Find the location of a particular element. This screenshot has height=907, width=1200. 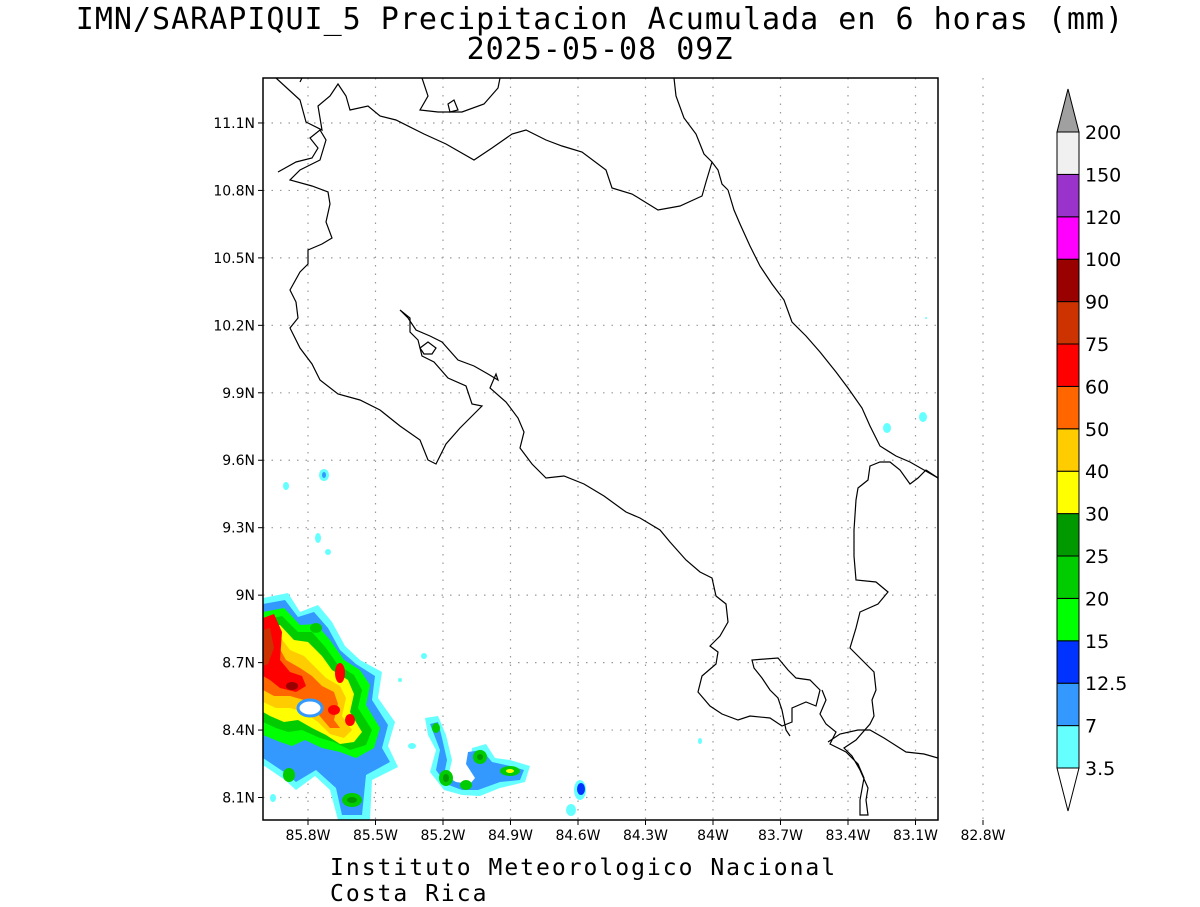

colorbar-label: 150 is located at coordinates (1103, 175).